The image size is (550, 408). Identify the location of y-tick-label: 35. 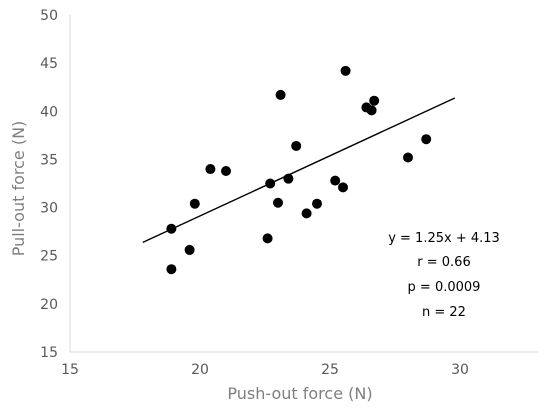
(49, 160).